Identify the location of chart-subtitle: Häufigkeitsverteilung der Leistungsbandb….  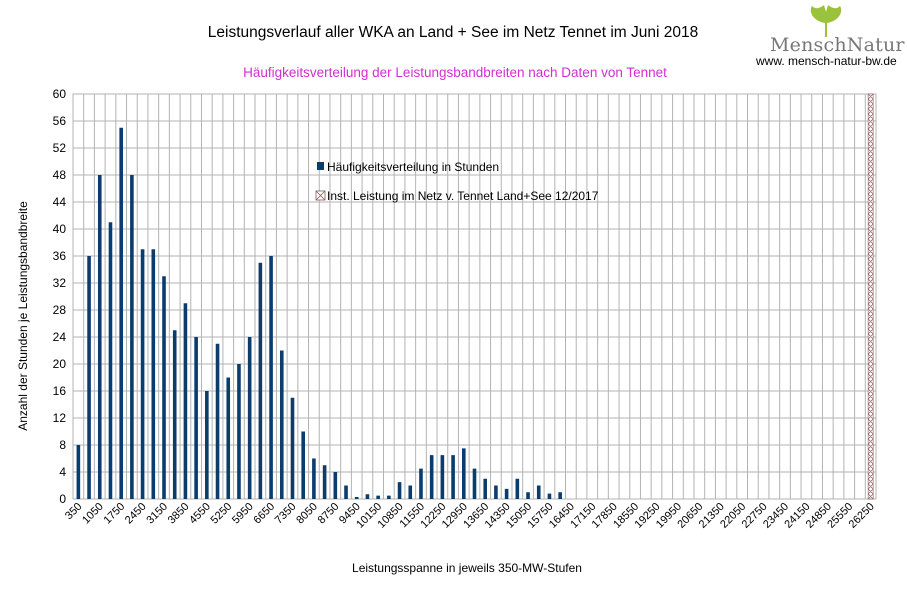
(455, 72).